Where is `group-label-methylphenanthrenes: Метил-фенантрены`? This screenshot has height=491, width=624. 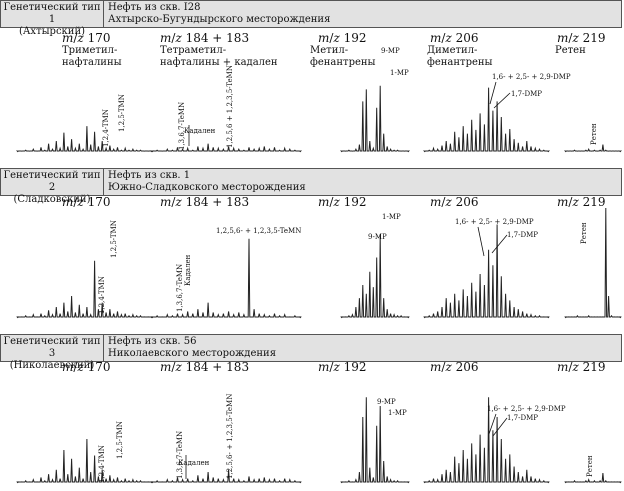 group-label-methylphenanthrenes: Метил-фенантрены is located at coordinates (343, 56).